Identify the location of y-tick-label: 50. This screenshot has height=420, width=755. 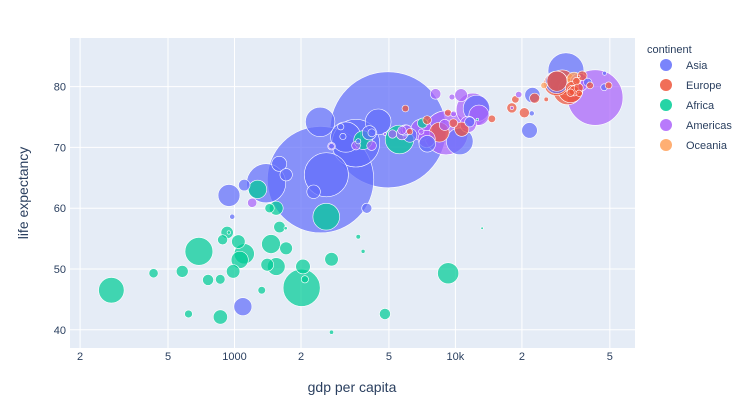
(60, 270).